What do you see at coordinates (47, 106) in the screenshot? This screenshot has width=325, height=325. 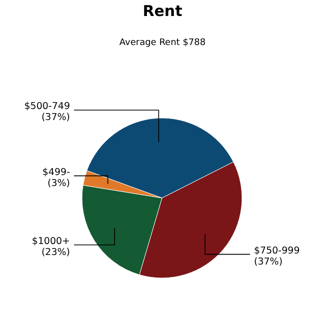 I see `slice-label: $500-749` at bounding box center [47, 106].